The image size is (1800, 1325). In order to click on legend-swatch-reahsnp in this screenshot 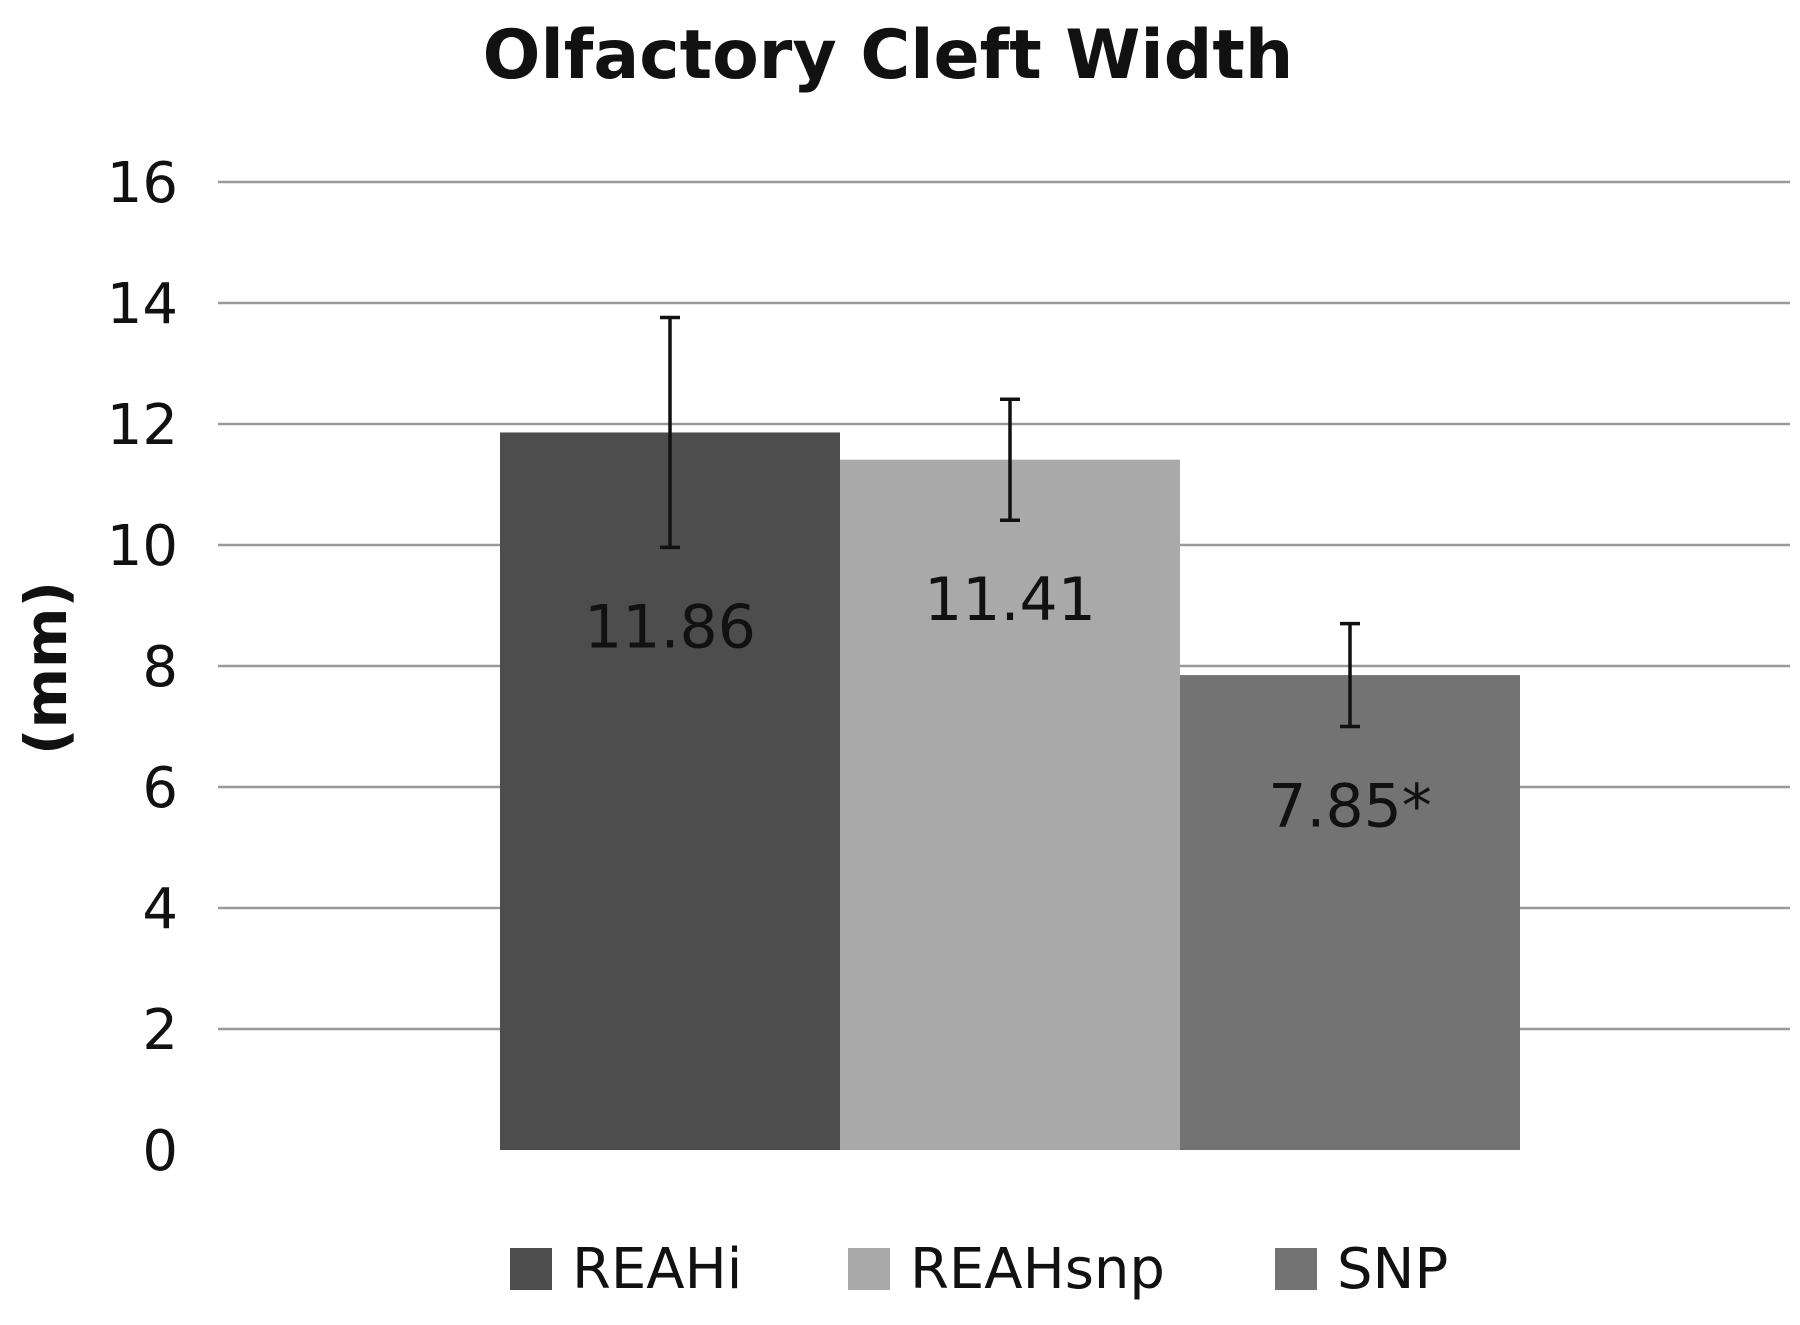, I will do `click(869, 1269)`.